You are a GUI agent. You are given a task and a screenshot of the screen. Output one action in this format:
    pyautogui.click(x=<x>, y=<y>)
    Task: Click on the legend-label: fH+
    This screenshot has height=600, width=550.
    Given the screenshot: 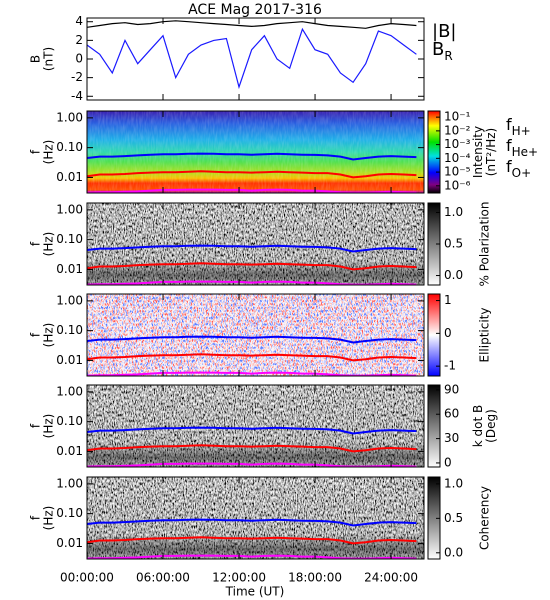 What is the action you would take?
    pyautogui.click(x=518, y=126)
    